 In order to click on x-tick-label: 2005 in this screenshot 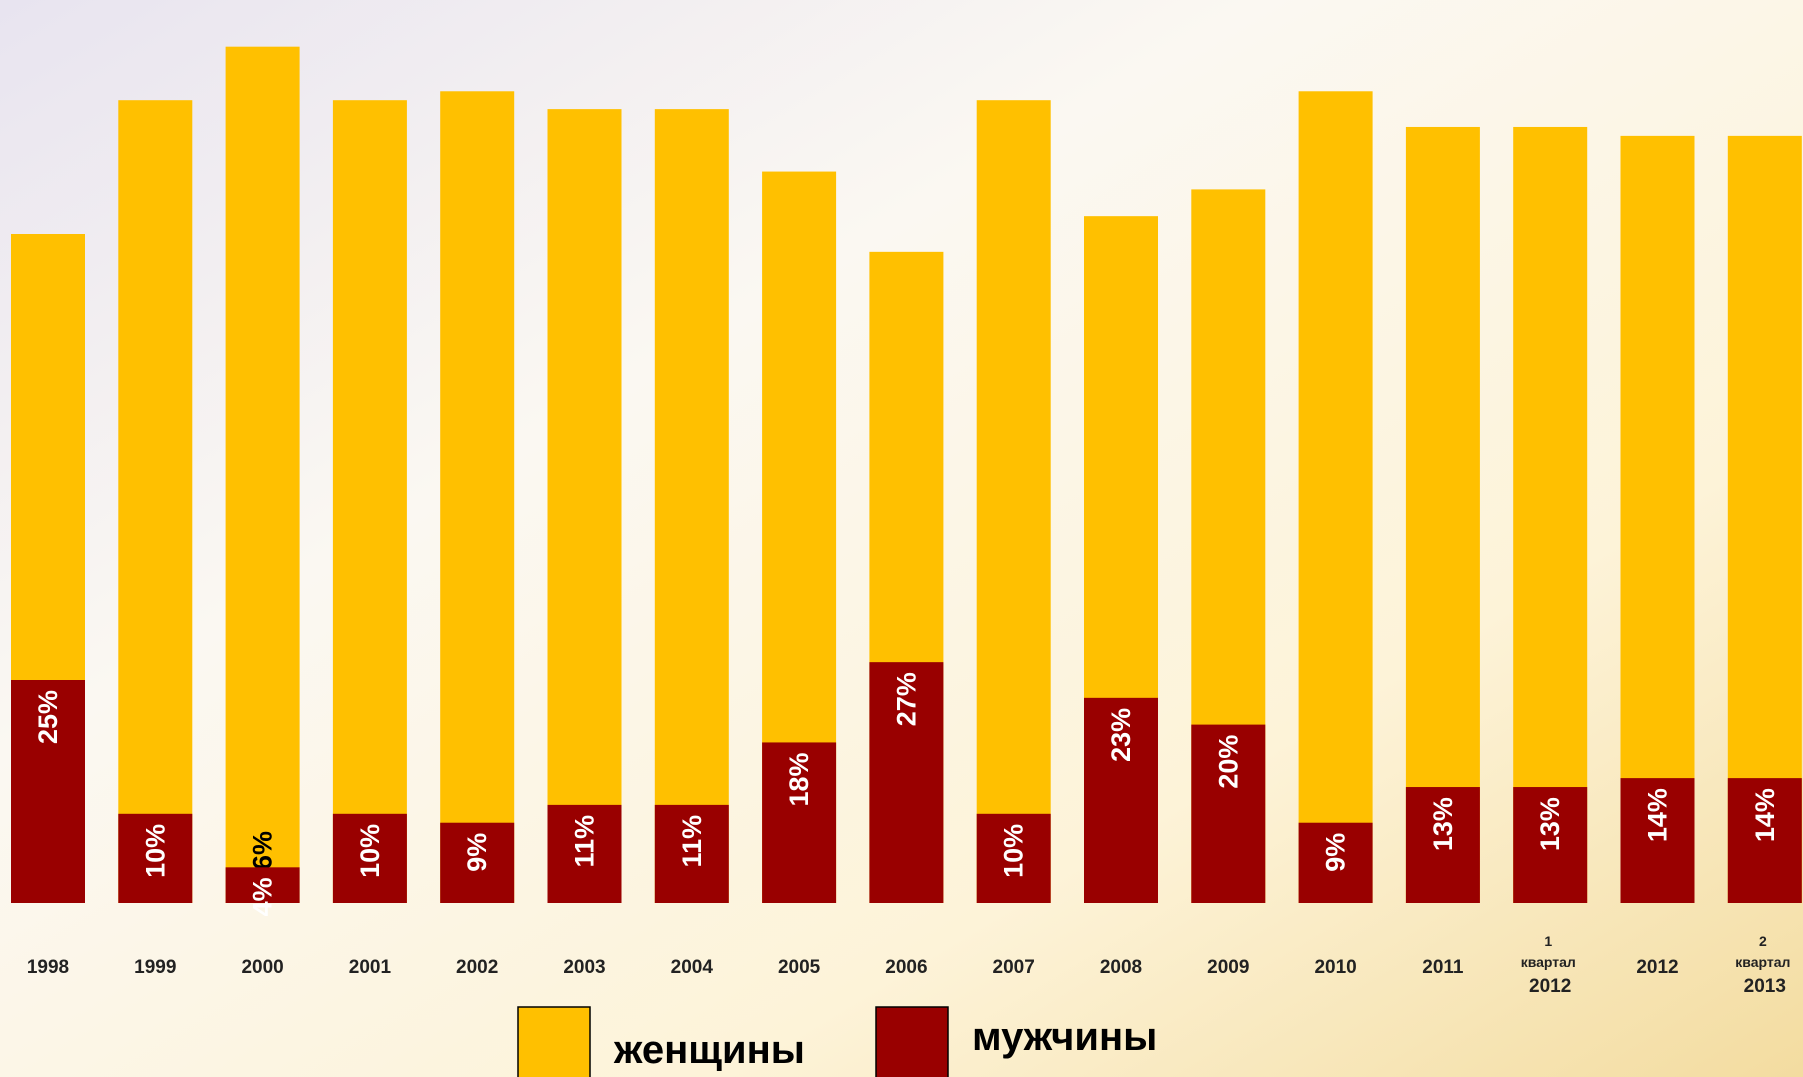, I will do `click(799, 967)`.